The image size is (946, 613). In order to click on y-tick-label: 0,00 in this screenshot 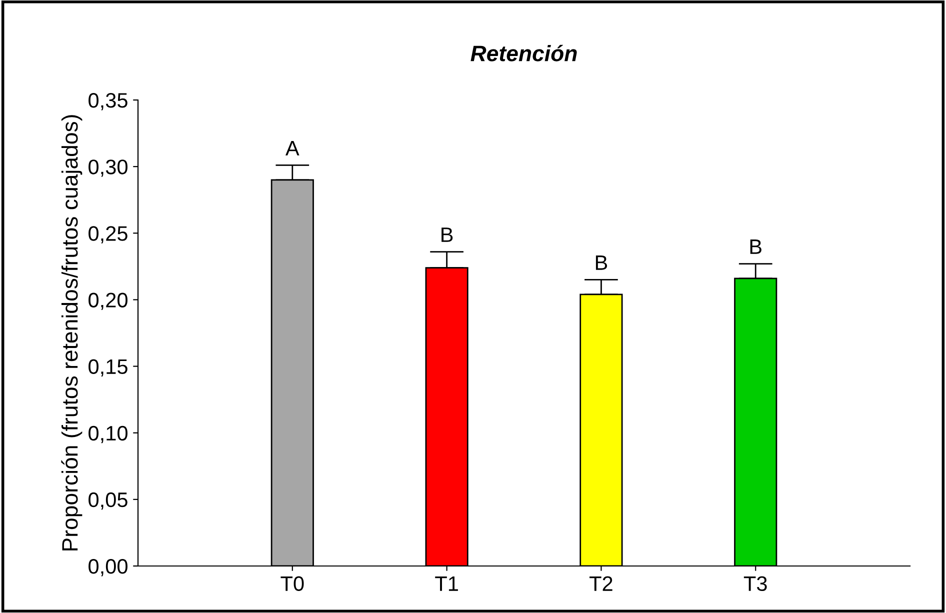, I will do `click(108, 567)`.